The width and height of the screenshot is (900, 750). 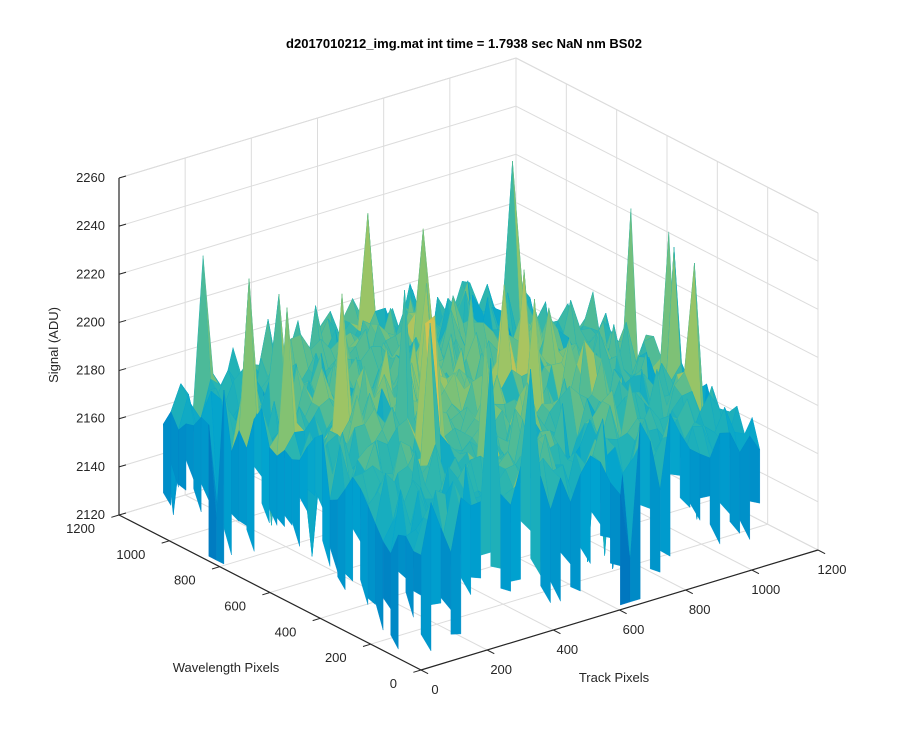 What do you see at coordinates (90, 177) in the screenshot?
I see `z-tick-label: 2260` at bounding box center [90, 177].